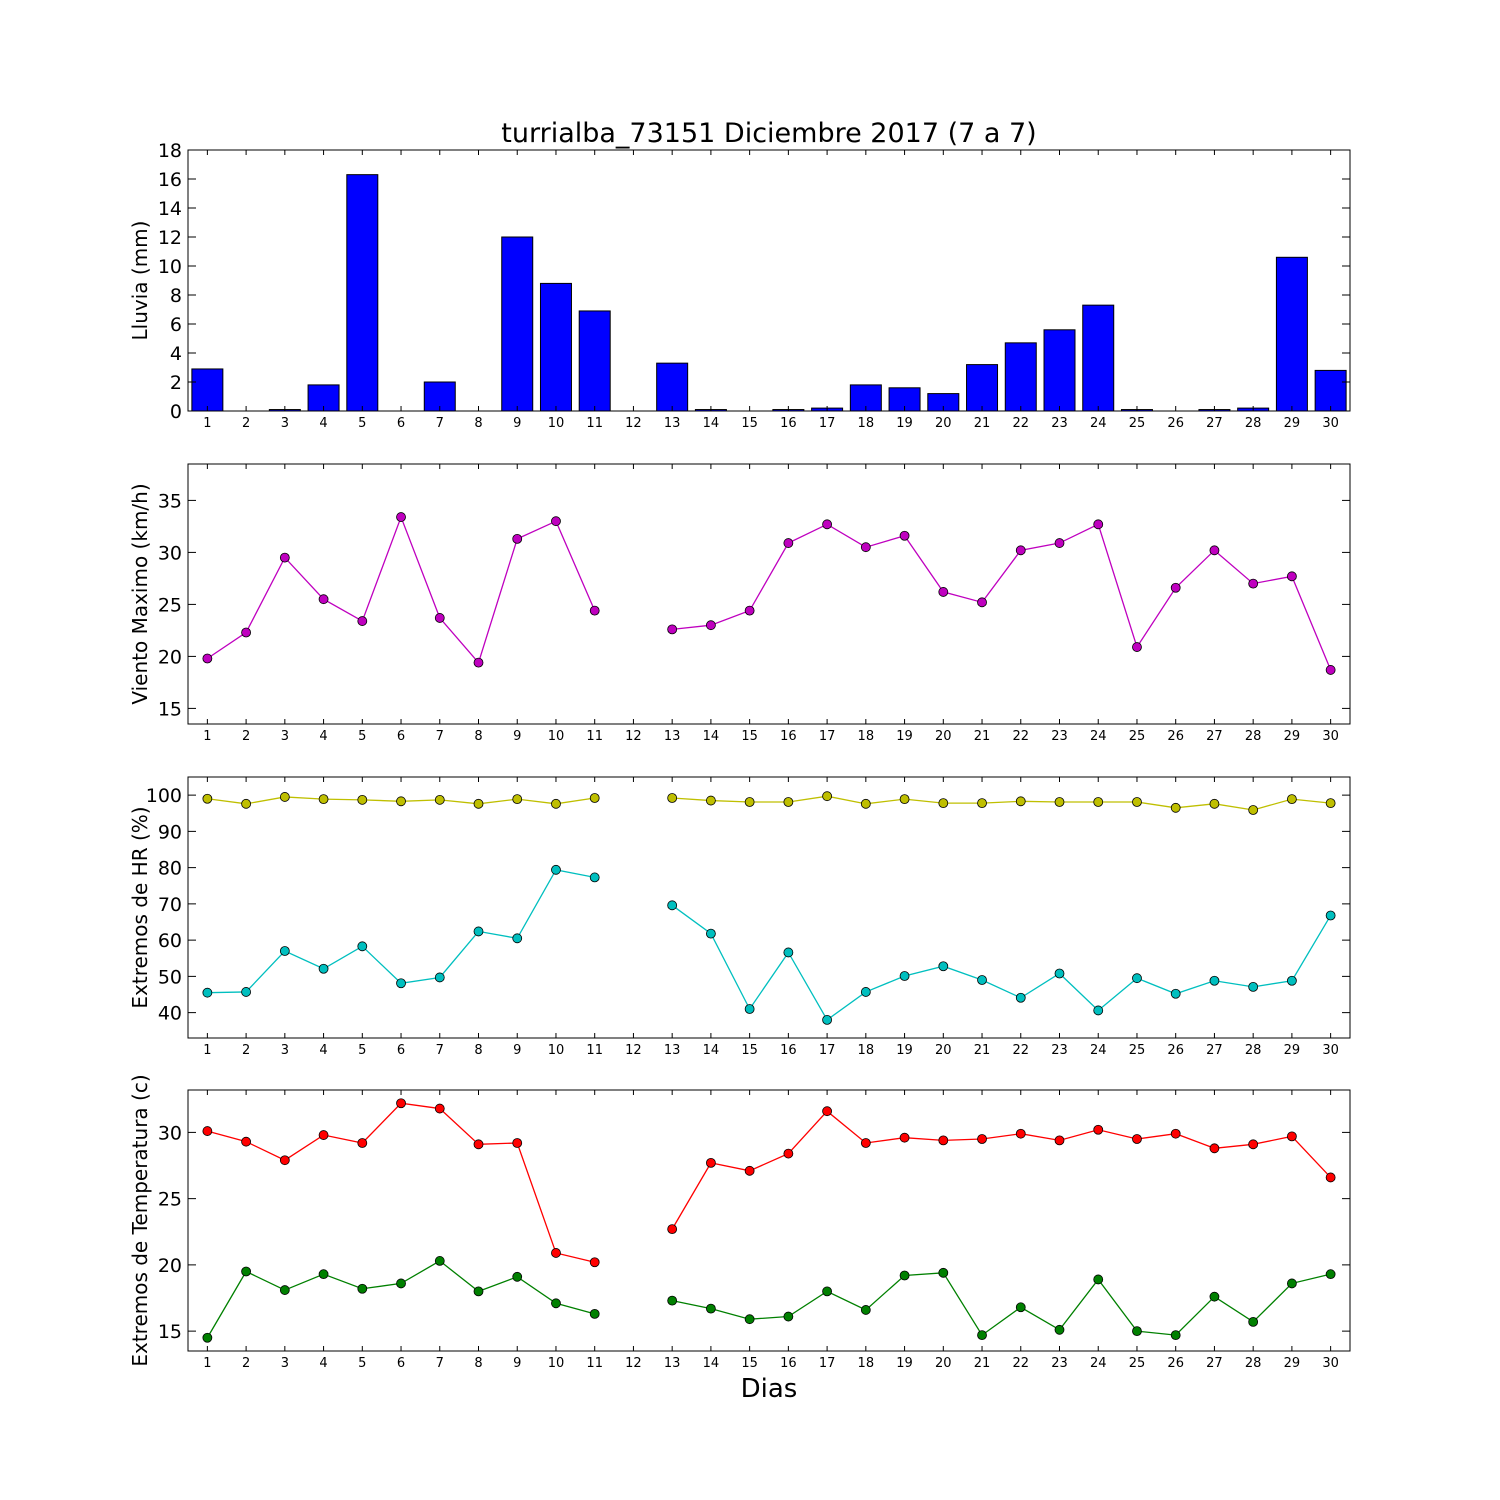 This screenshot has width=1500, height=1500. Describe the element at coordinates (170, 869) in the screenshot. I see `y-tick-label: 80` at that location.